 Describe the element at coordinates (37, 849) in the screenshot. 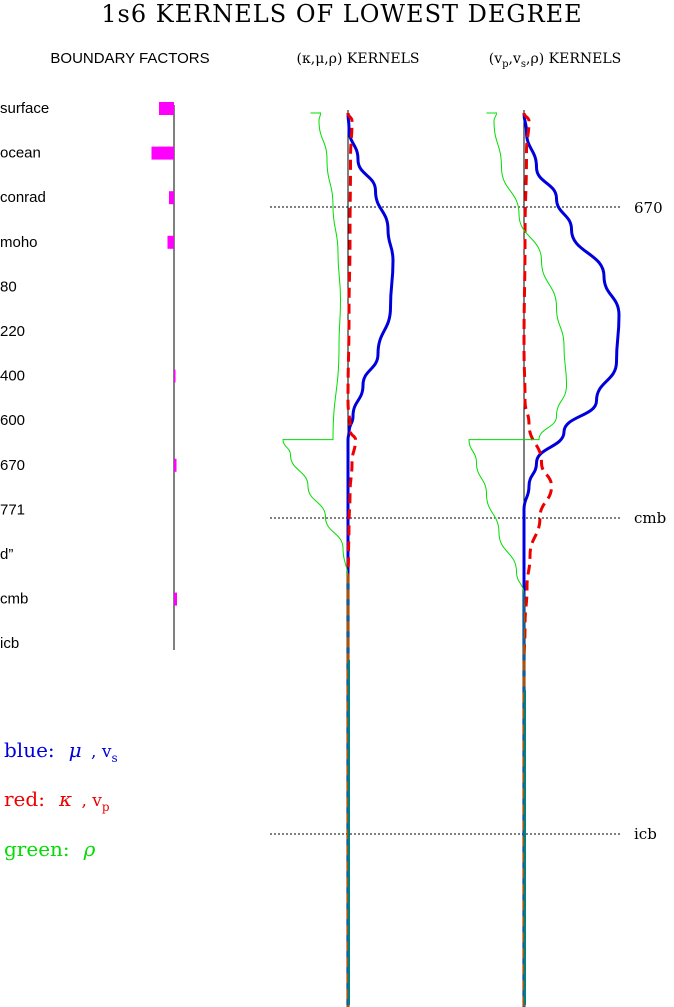

I see `legend-green-label: green:` at that location.